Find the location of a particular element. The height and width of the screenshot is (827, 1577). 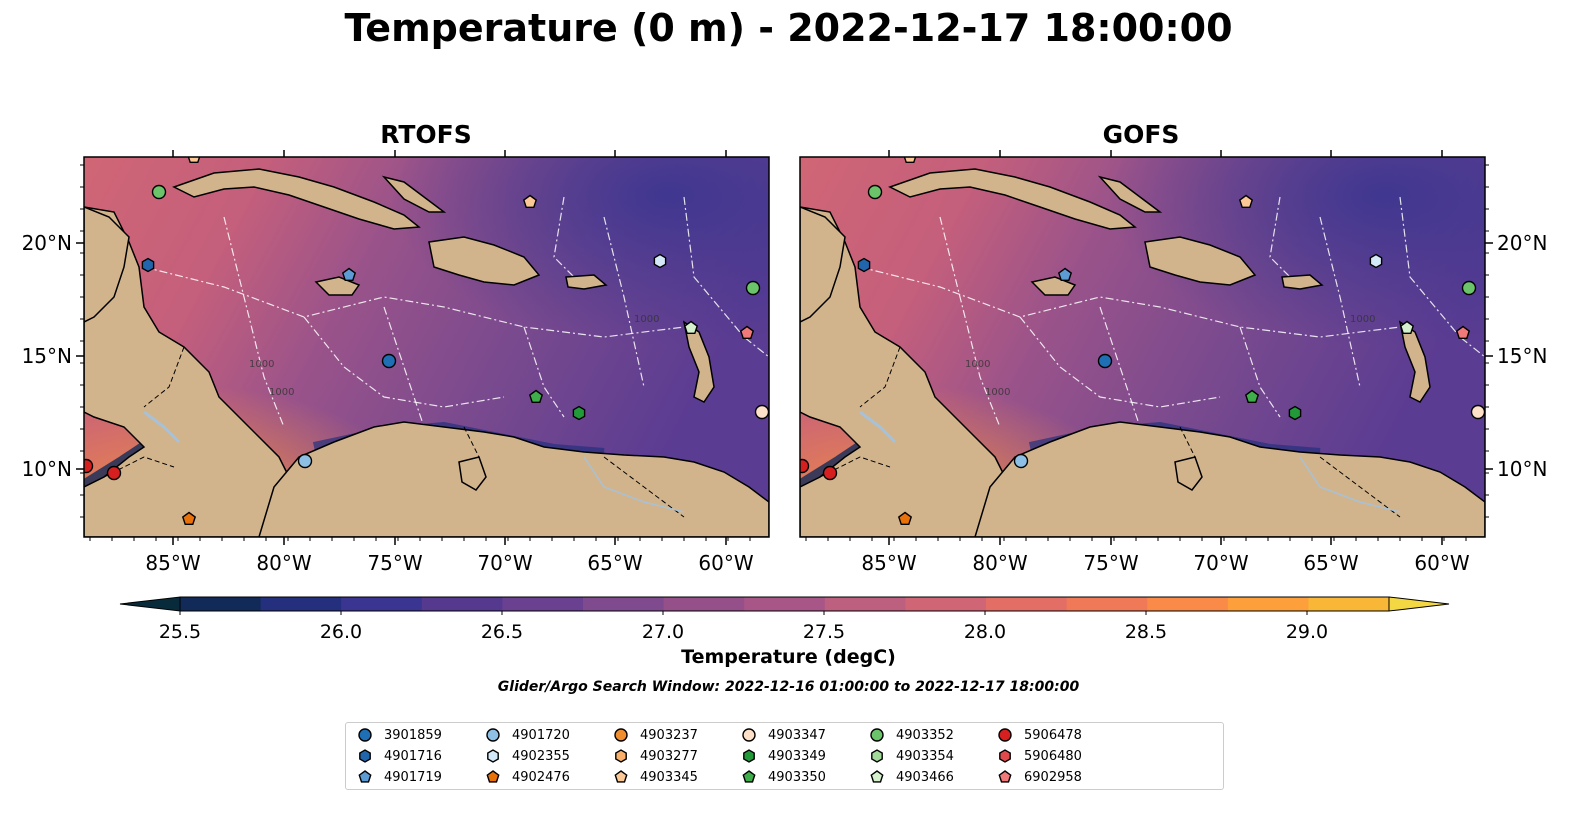

lat-tick-label-right: 15°N is located at coordinates (1522, 356).